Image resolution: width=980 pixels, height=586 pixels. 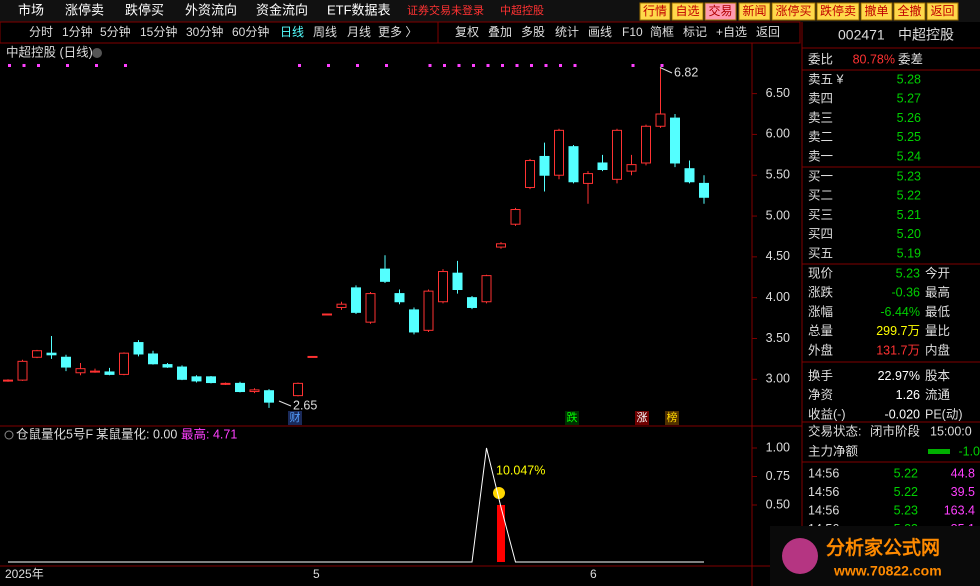 I want to click on bar-label: 10.047%, so click(x=520, y=470).